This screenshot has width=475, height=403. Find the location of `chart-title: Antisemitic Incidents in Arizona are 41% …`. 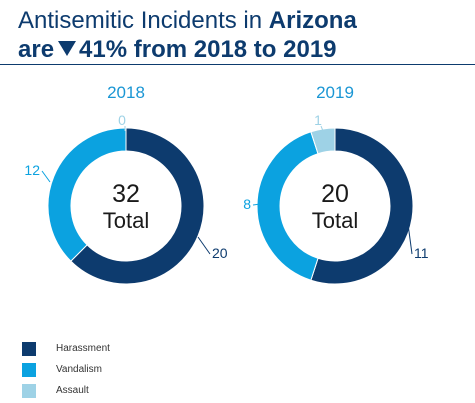

chart-title: Antisemitic Incidents in Arizona are 41% … is located at coordinates (238, 35).